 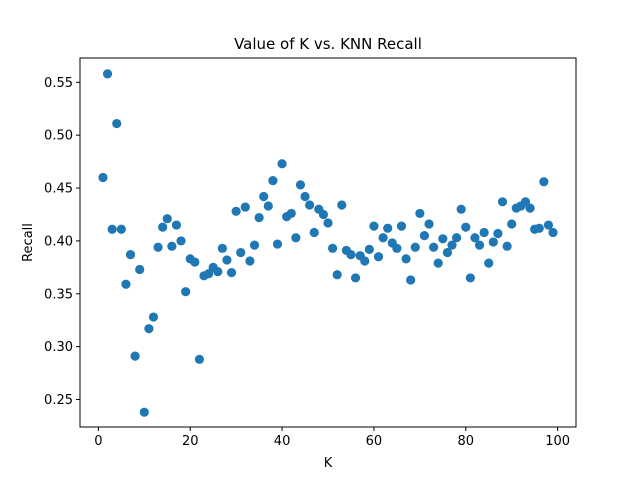 What do you see at coordinates (98, 441) in the screenshot?
I see `x-tick-label: 0` at bounding box center [98, 441].